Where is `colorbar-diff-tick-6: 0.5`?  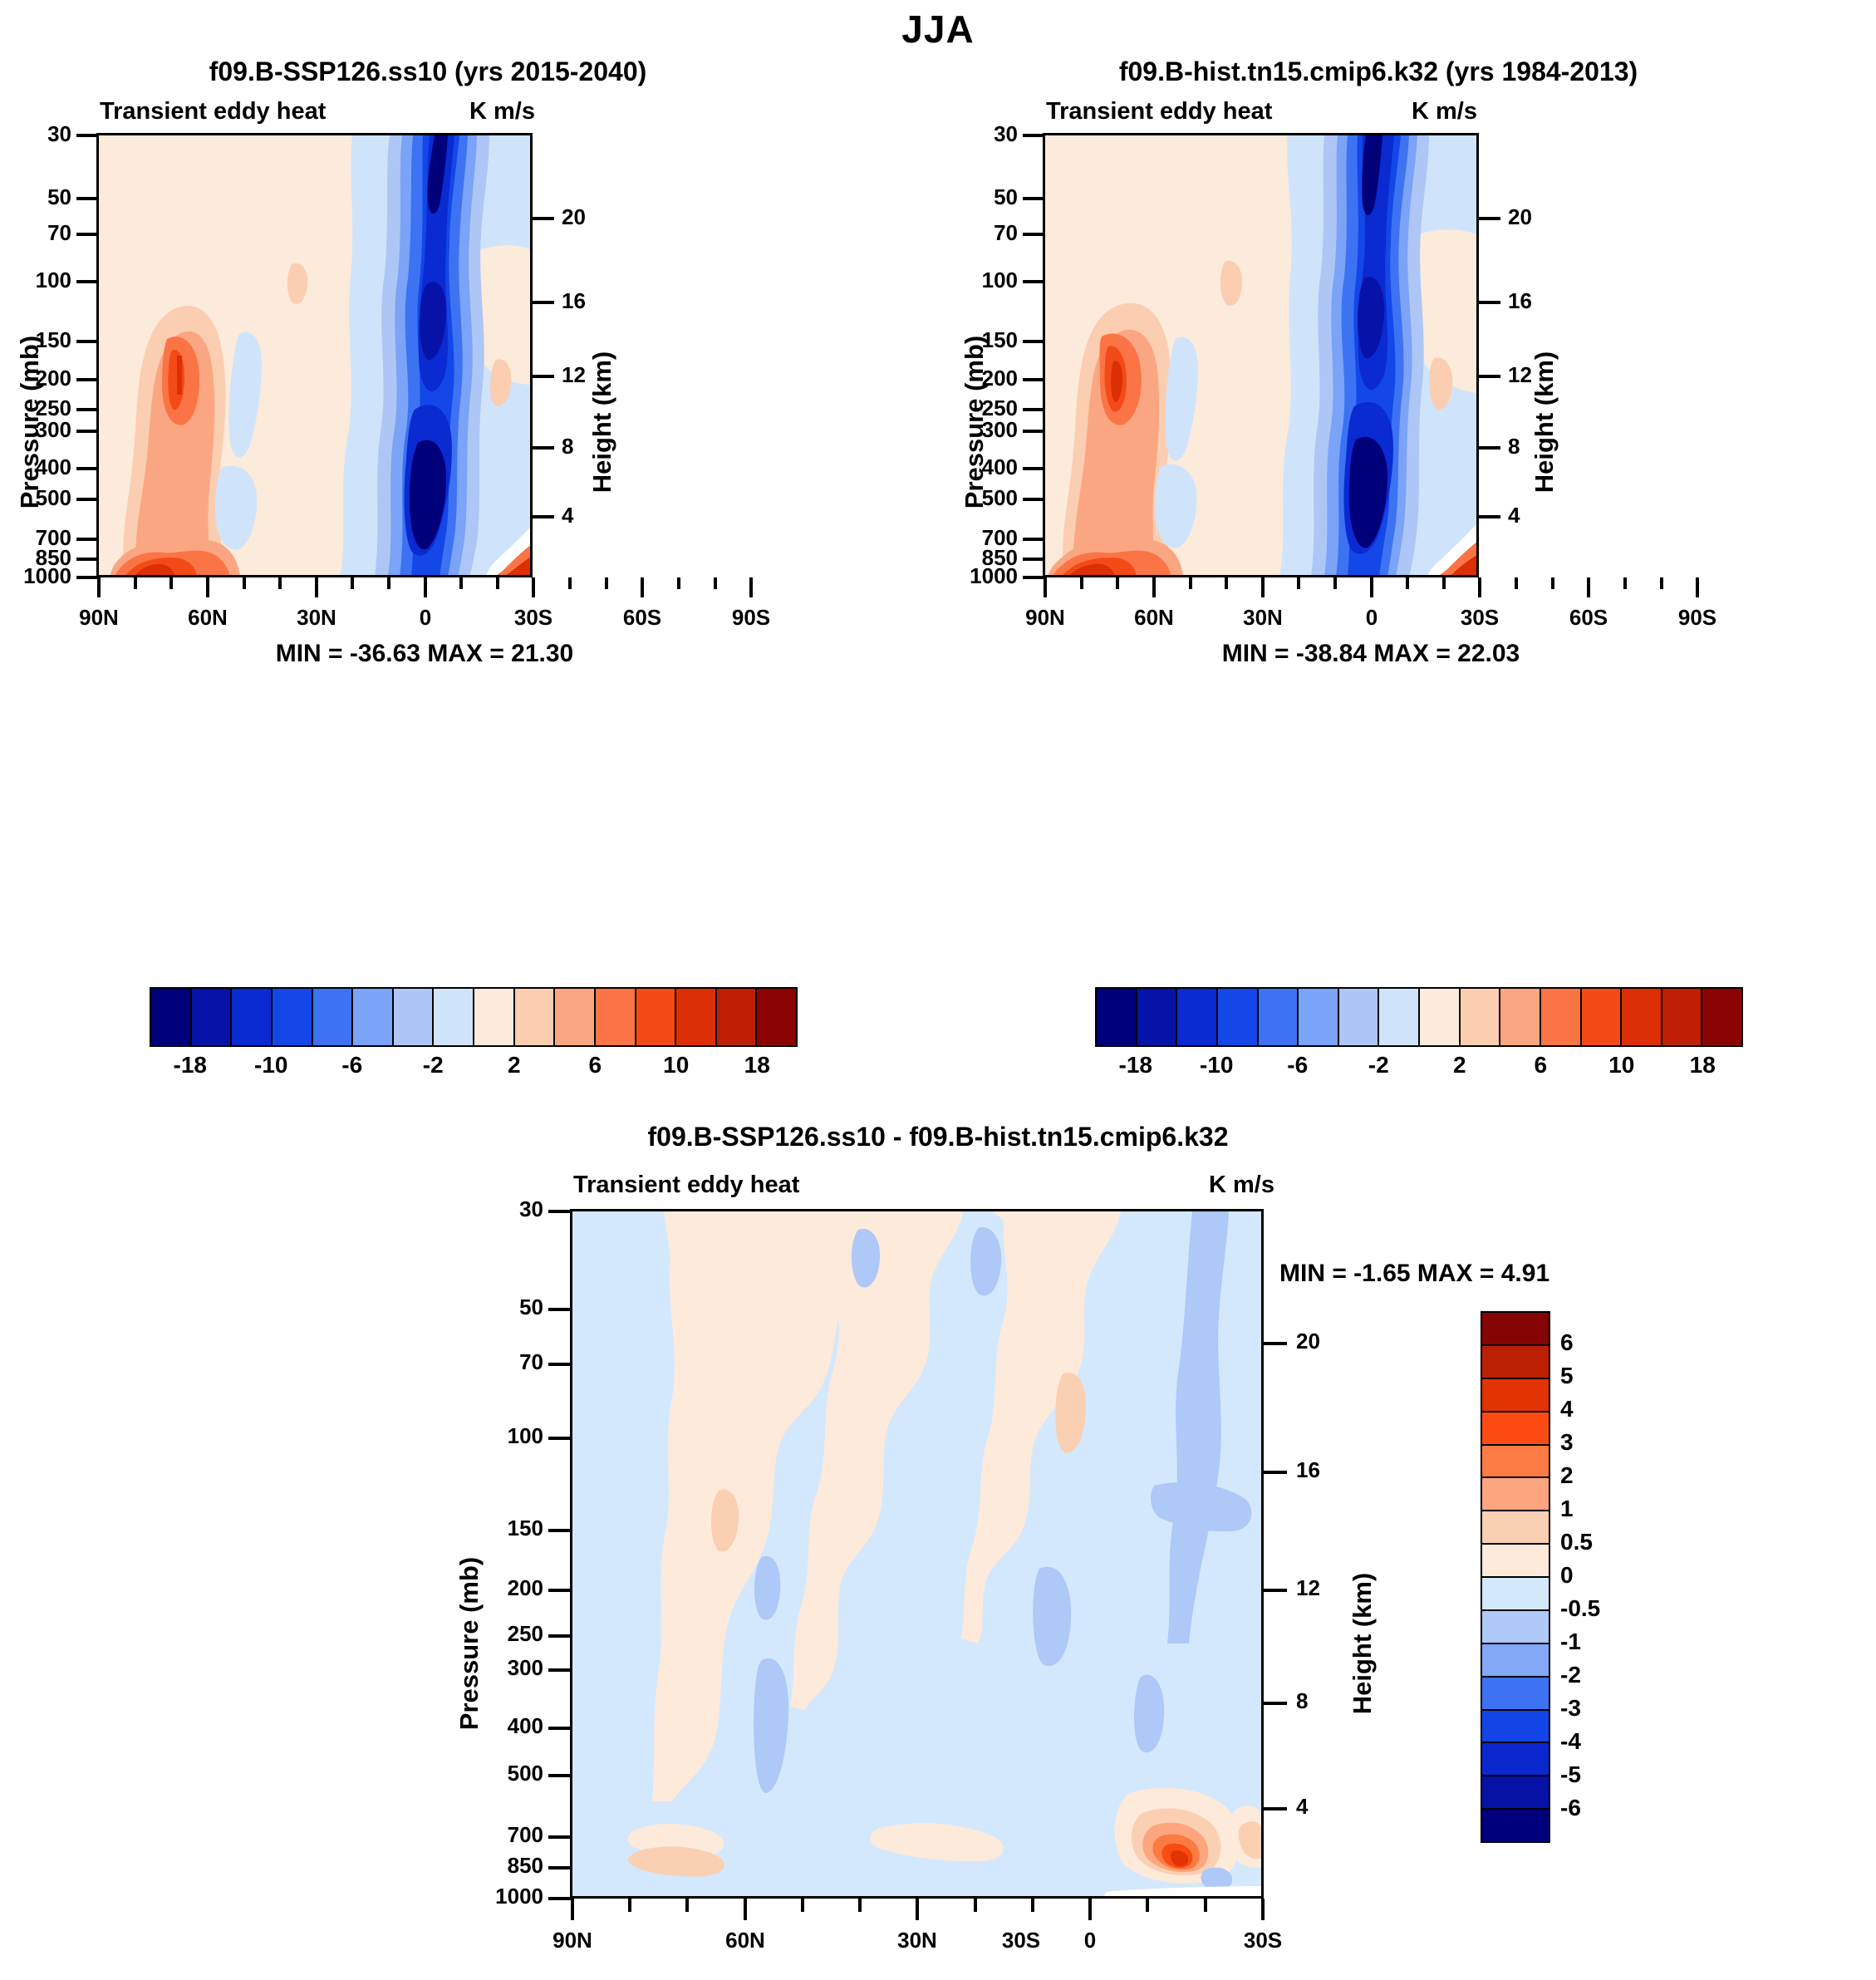 colorbar-diff-tick-6: 0.5 is located at coordinates (1576, 1542).